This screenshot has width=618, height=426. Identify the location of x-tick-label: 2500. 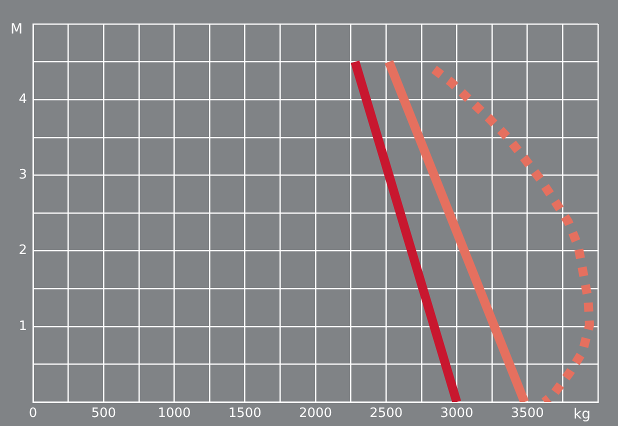
(386, 414).